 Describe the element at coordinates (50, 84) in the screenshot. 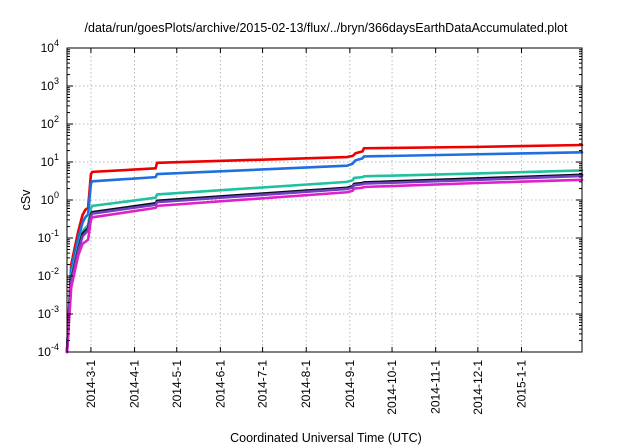

I see `y-tick-label: 10³` at that location.